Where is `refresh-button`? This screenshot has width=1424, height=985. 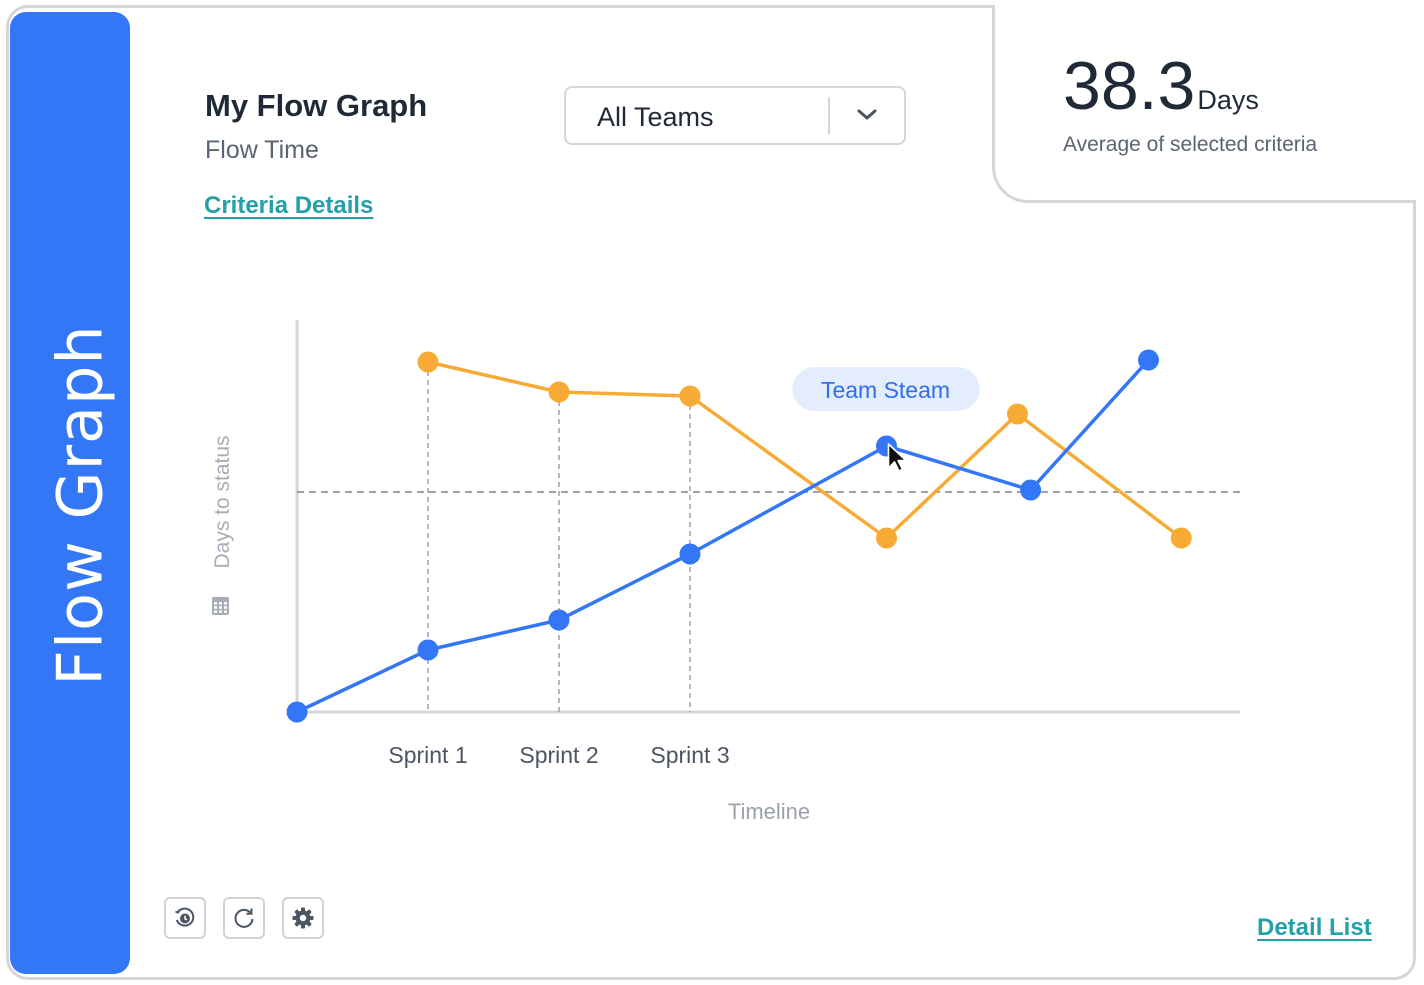 refresh-button is located at coordinates (244, 918).